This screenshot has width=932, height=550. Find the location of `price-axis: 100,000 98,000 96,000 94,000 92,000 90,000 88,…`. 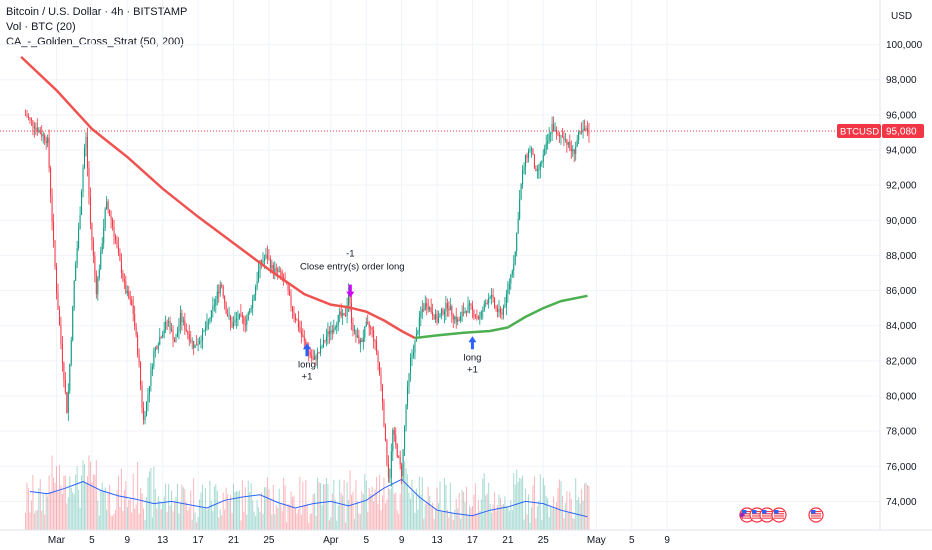

price-axis: 100,000 98,000 96,000 94,000 92,000 90,000 88,… is located at coordinates (904, 274).